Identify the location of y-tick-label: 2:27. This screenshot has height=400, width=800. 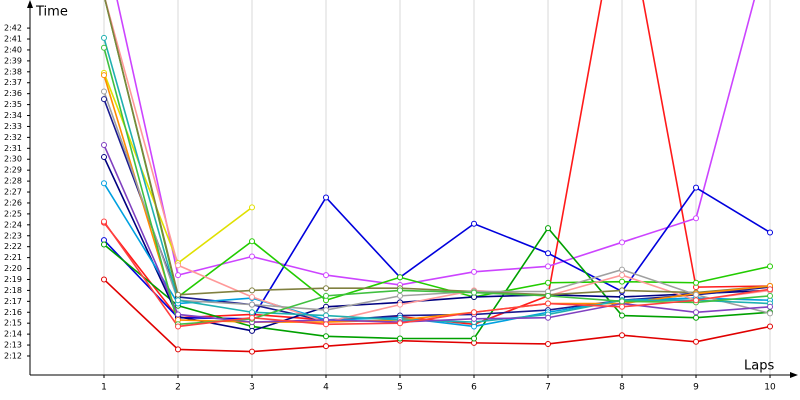
(13, 192).